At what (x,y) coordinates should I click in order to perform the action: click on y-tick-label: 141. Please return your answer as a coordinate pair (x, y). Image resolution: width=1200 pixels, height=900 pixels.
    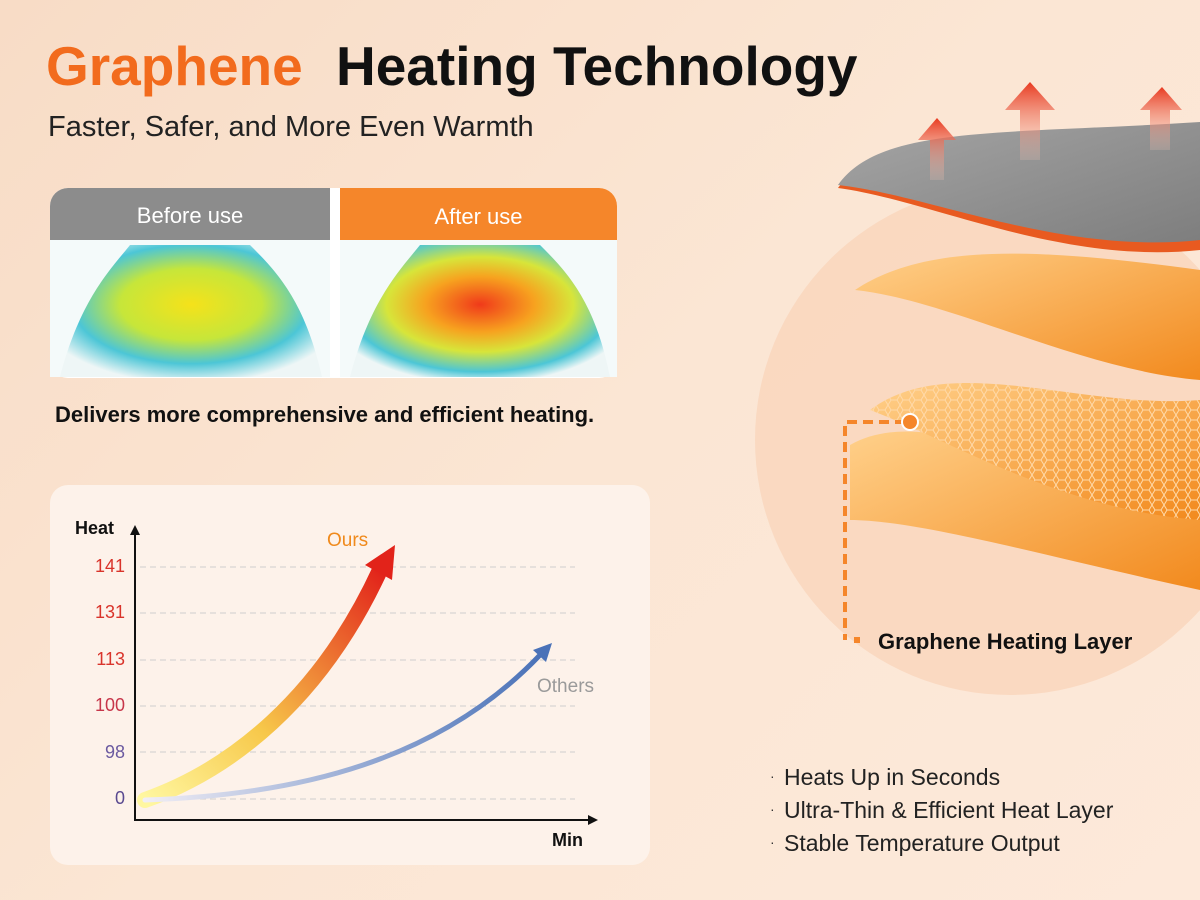
    Looking at the image, I should click on (109, 566).